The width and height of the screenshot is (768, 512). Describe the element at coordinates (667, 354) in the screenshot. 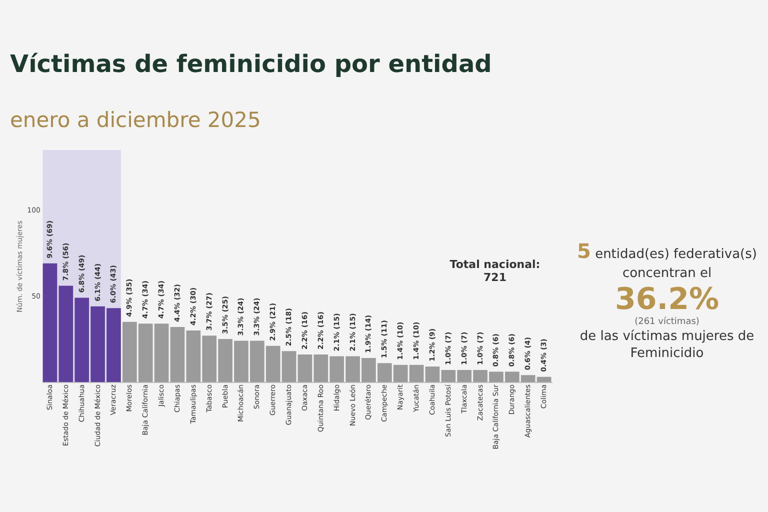

I see `text: Feminicidio` at that location.